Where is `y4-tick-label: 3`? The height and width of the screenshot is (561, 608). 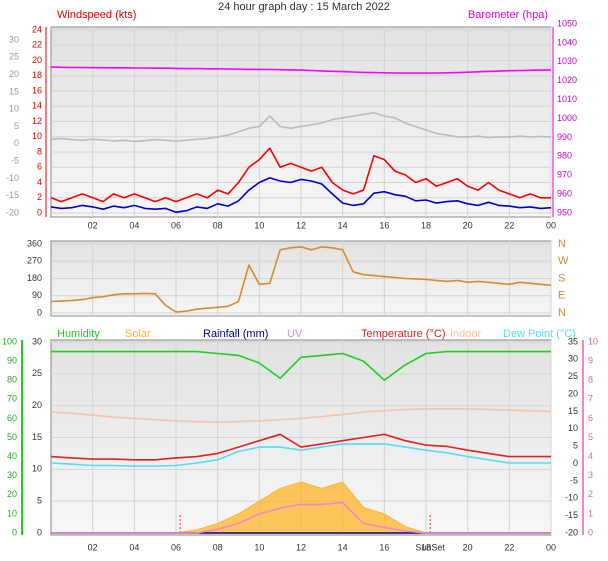
y4-tick-label: 3 is located at coordinates (590, 475).